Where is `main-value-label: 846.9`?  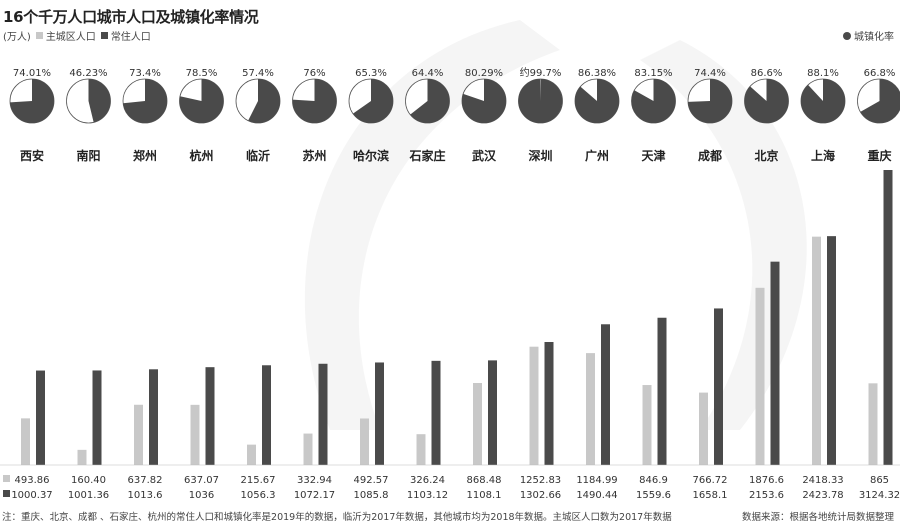 main-value-label: 846.9 is located at coordinates (653, 480).